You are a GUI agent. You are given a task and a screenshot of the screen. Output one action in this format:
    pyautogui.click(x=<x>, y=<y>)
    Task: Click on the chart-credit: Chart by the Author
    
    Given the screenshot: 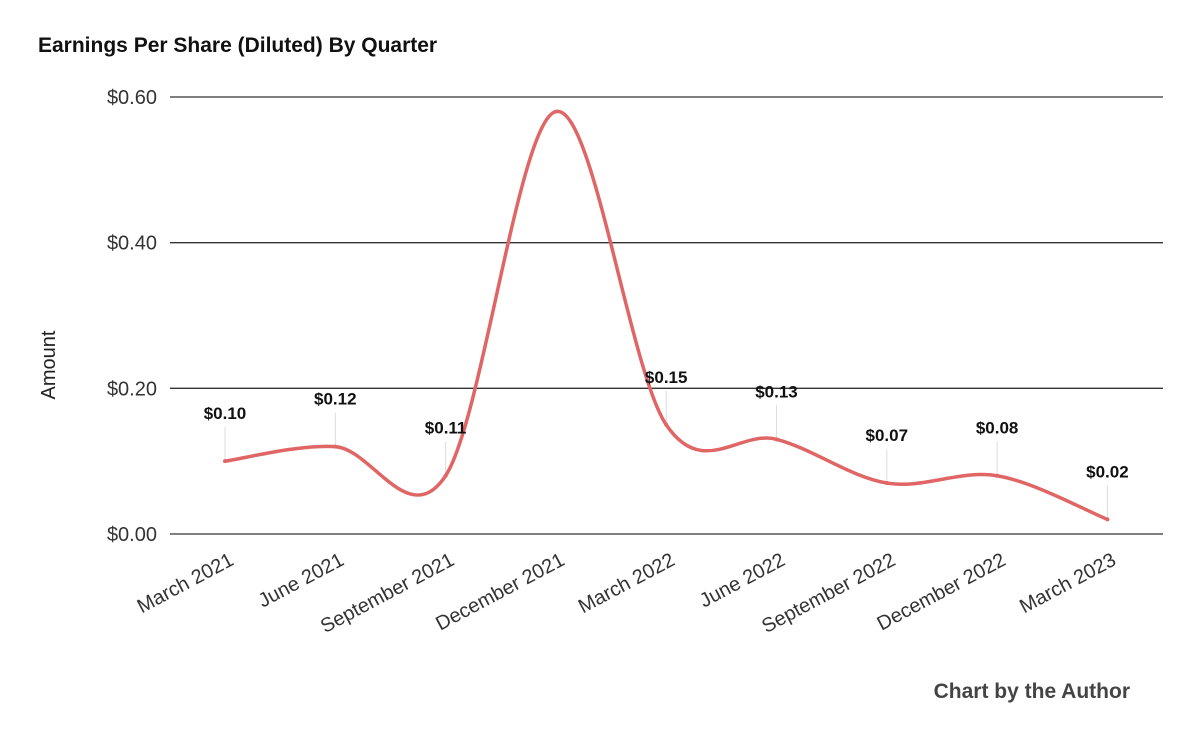 What is the action you would take?
    pyautogui.click(x=1031, y=691)
    